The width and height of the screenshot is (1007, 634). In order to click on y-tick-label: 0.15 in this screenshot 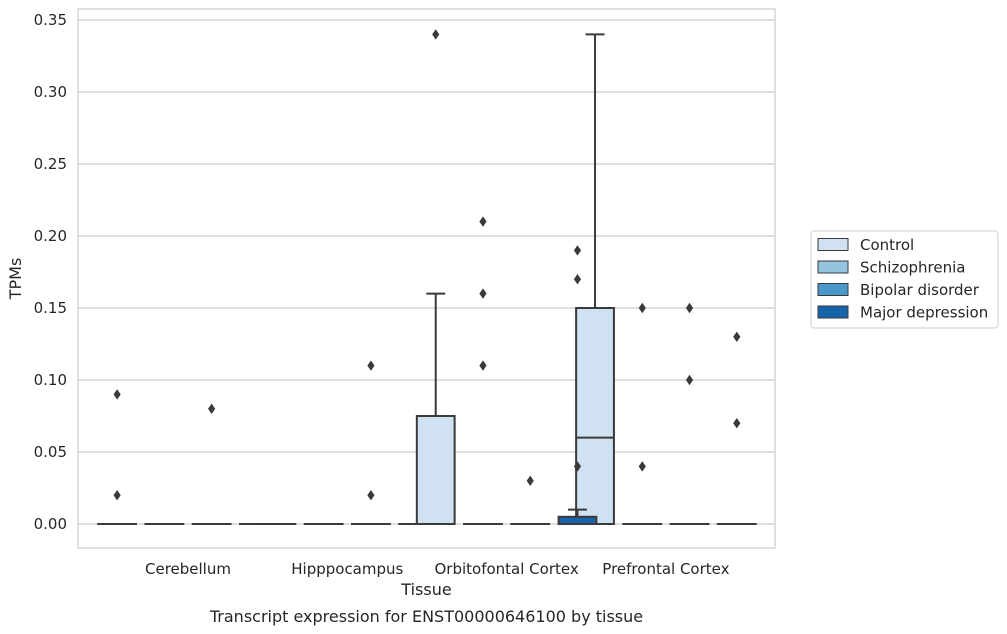, I will do `click(50, 308)`.